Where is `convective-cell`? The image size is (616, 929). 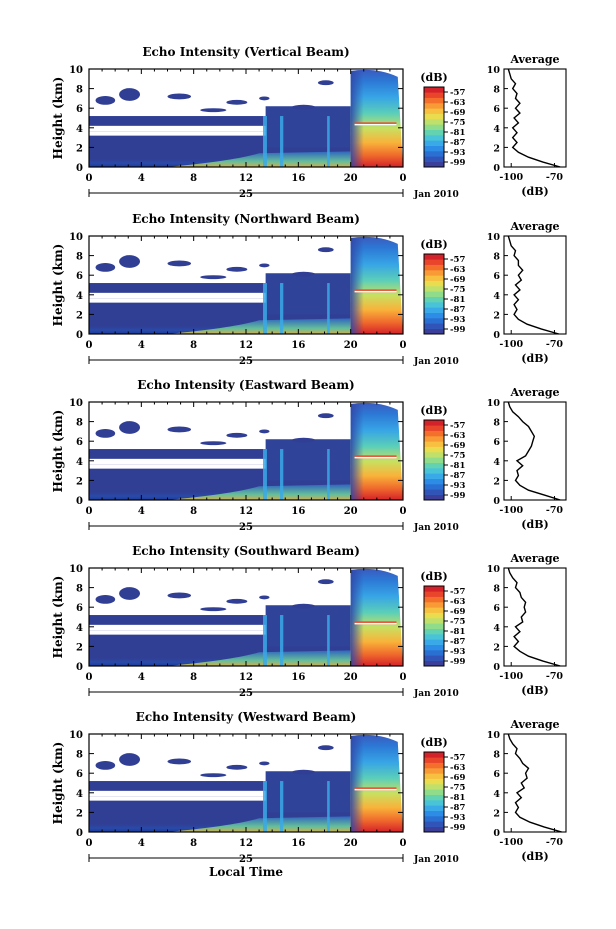
convective-cell is located at coordinates (282, 640).